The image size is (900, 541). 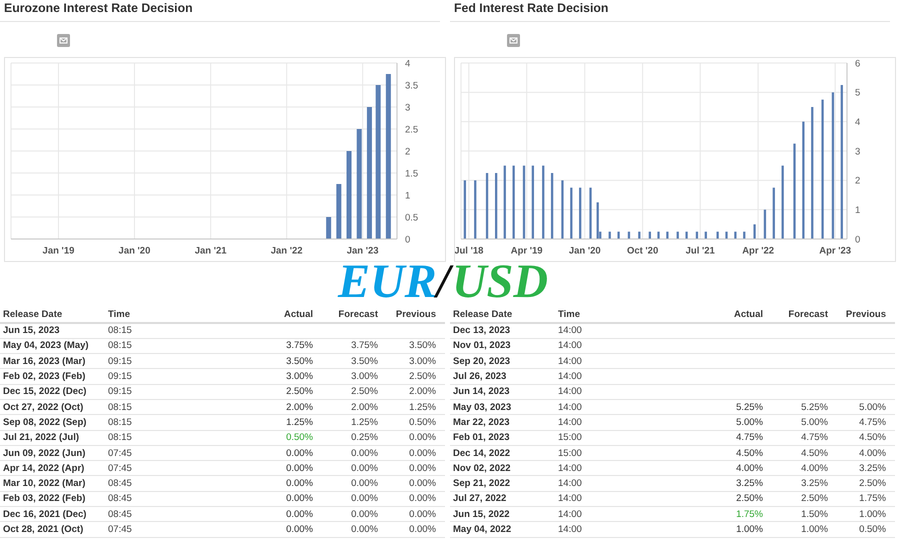 I want to click on category-label: Jun 15, 2022, so click(x=481, y=514).